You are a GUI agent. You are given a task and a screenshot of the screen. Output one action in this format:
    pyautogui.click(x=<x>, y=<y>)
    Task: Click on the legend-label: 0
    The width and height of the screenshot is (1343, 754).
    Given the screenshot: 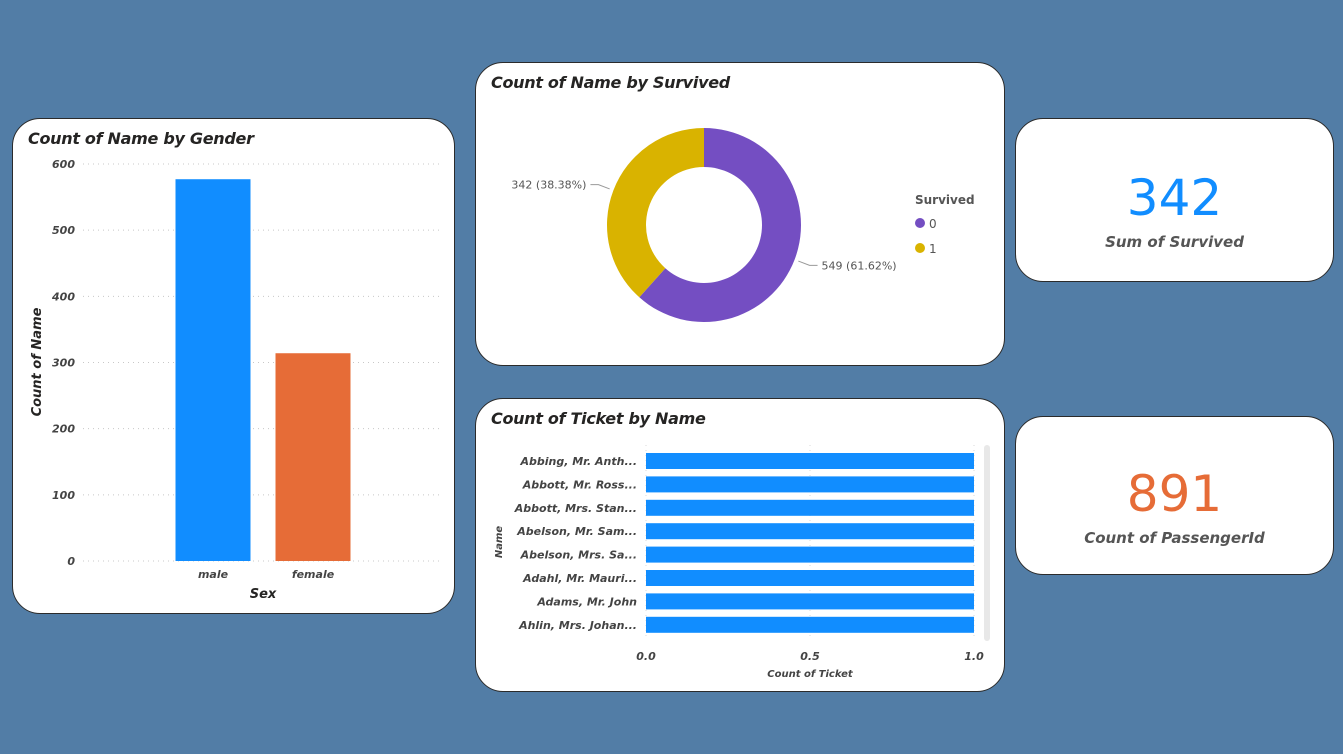 What is the action you would take?
    pyautogui.click(x=933, y=224)
    